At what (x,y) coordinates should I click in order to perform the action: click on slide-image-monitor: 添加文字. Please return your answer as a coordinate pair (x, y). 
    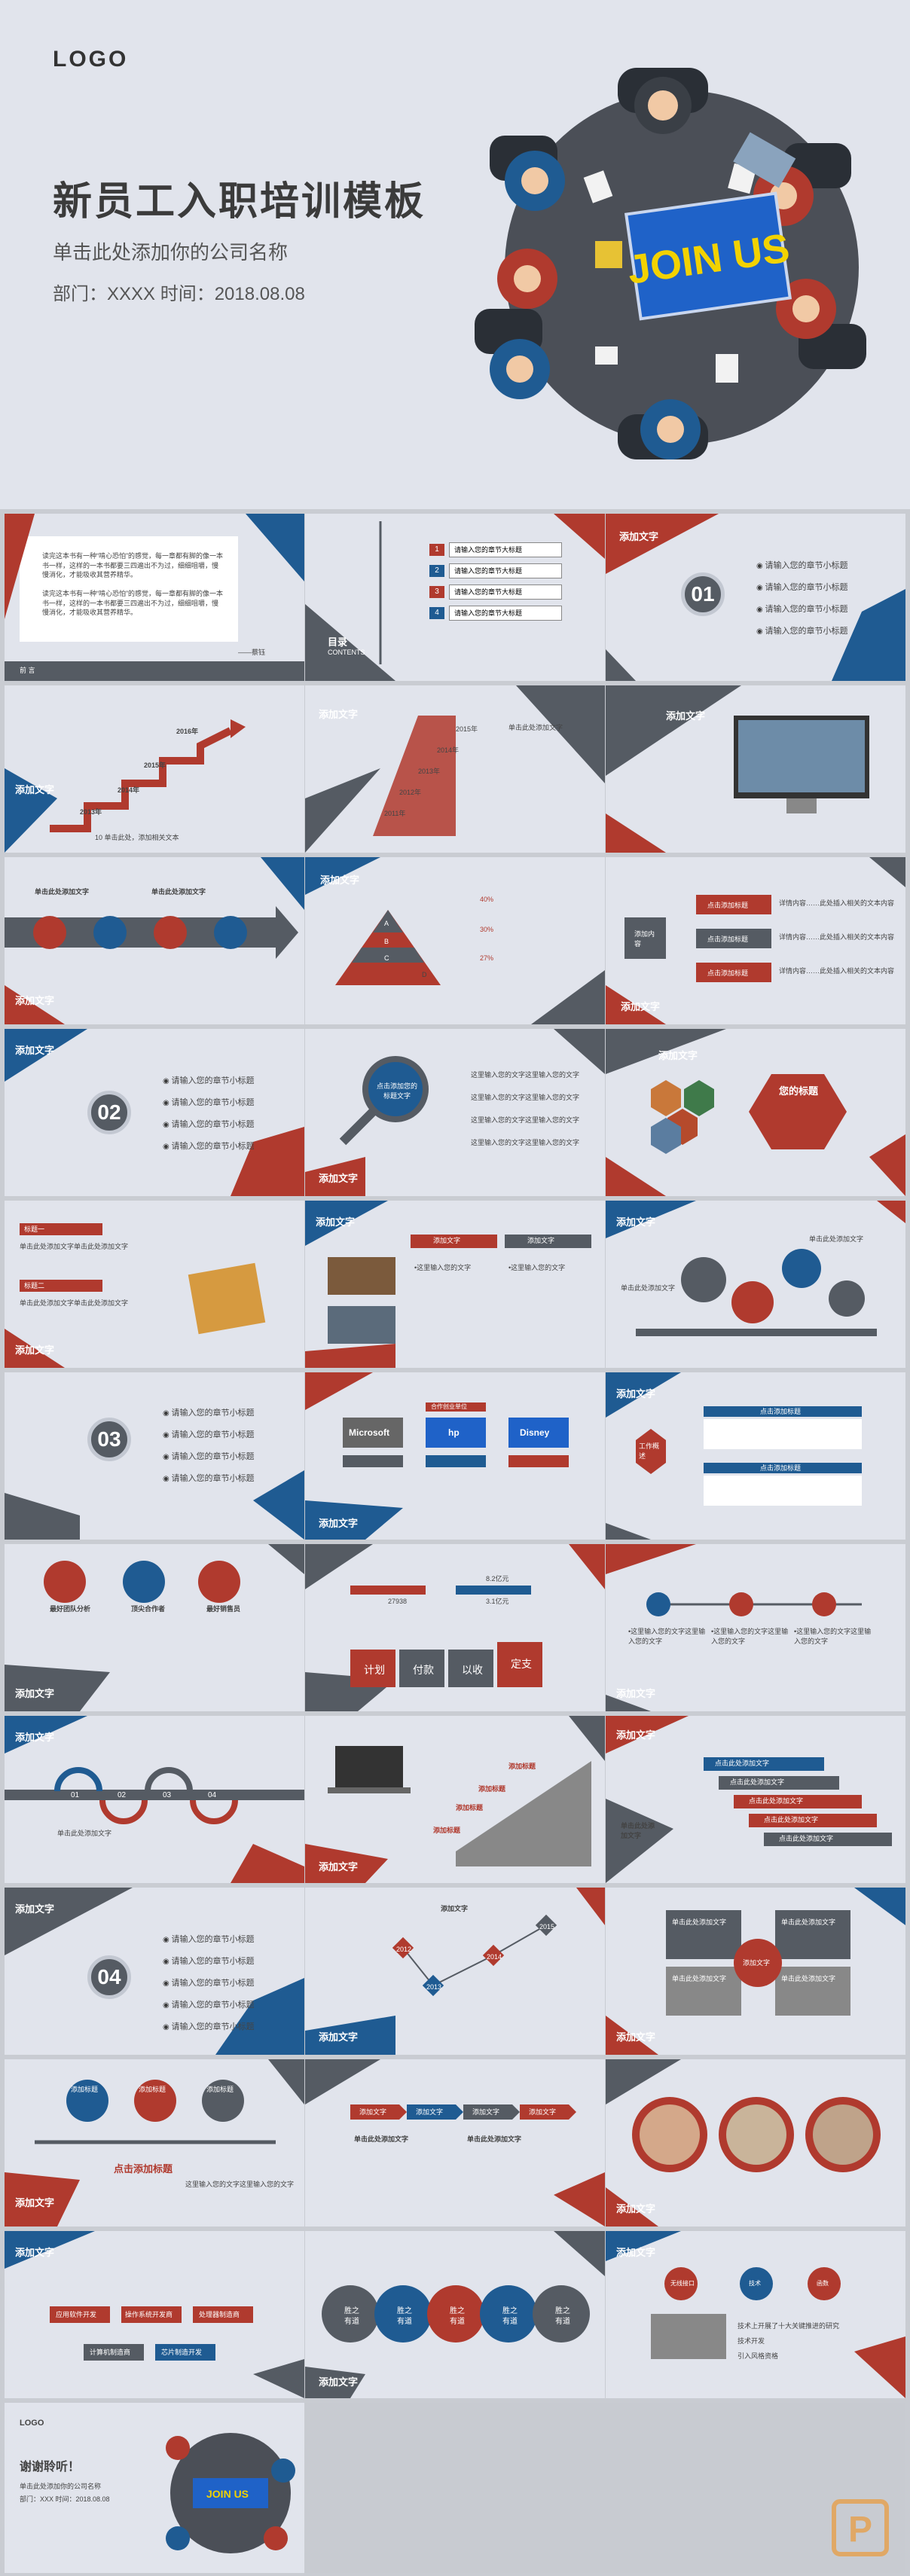
    Looking at the image, I should click on (755, 769).